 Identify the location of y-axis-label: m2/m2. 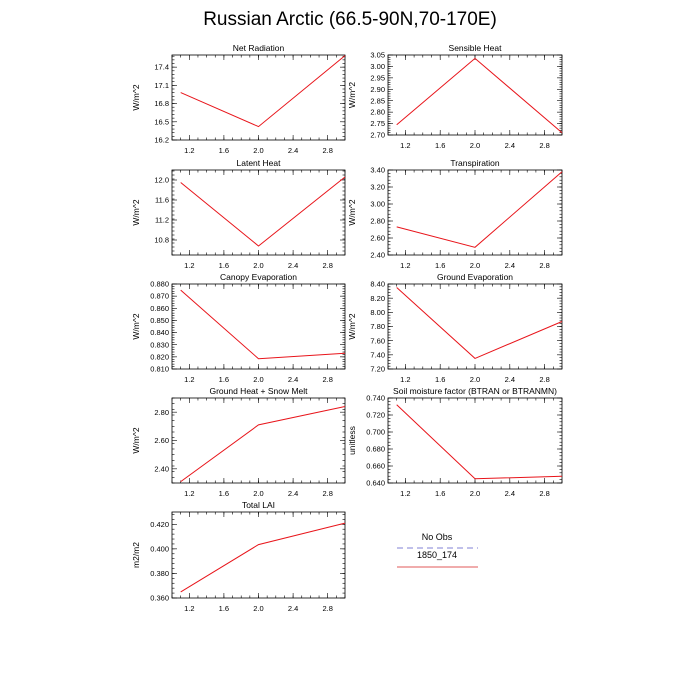
(136, 555).